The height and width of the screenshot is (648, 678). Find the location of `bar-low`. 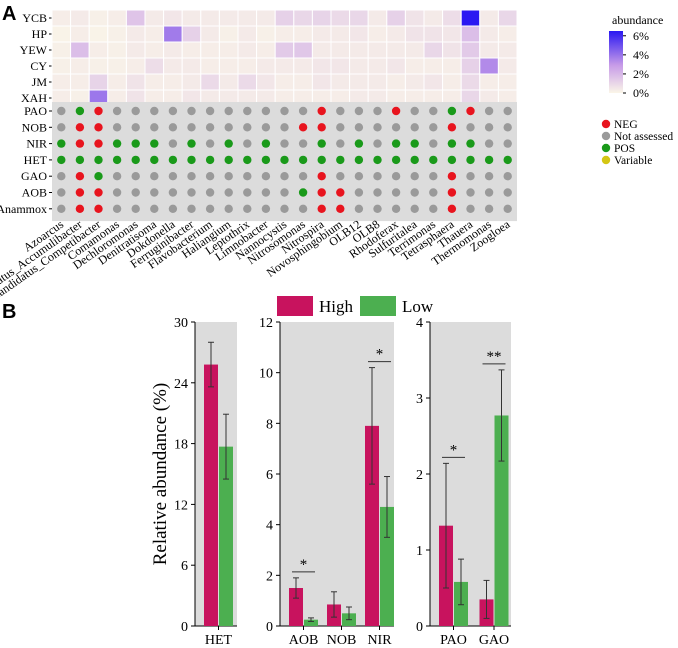

bar-low is located at coordinates (387, 566).